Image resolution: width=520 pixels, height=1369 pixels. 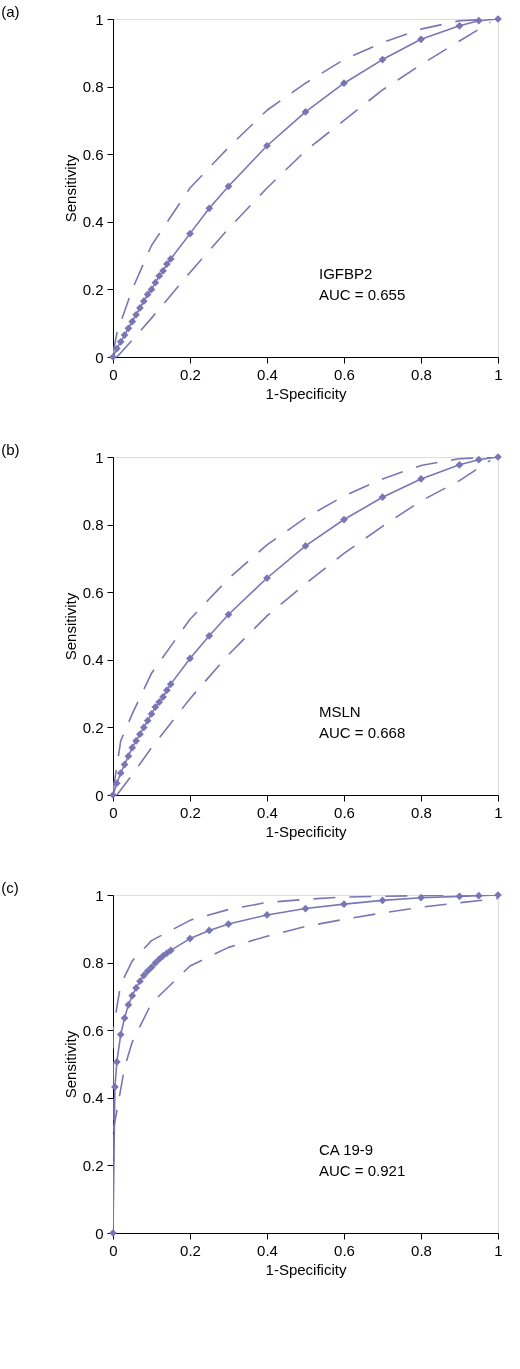 What do you see at coordinates (10, 449) in the screenshot?
I see `chart-title: (b)` at bounding box center [10, 449].